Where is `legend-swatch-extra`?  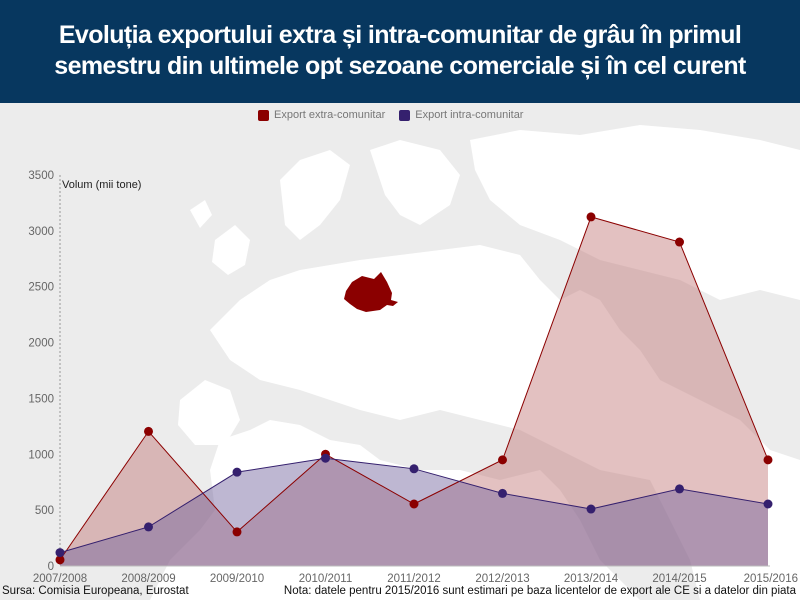 legend-swatch-extra is located at coordinates (263, 115).